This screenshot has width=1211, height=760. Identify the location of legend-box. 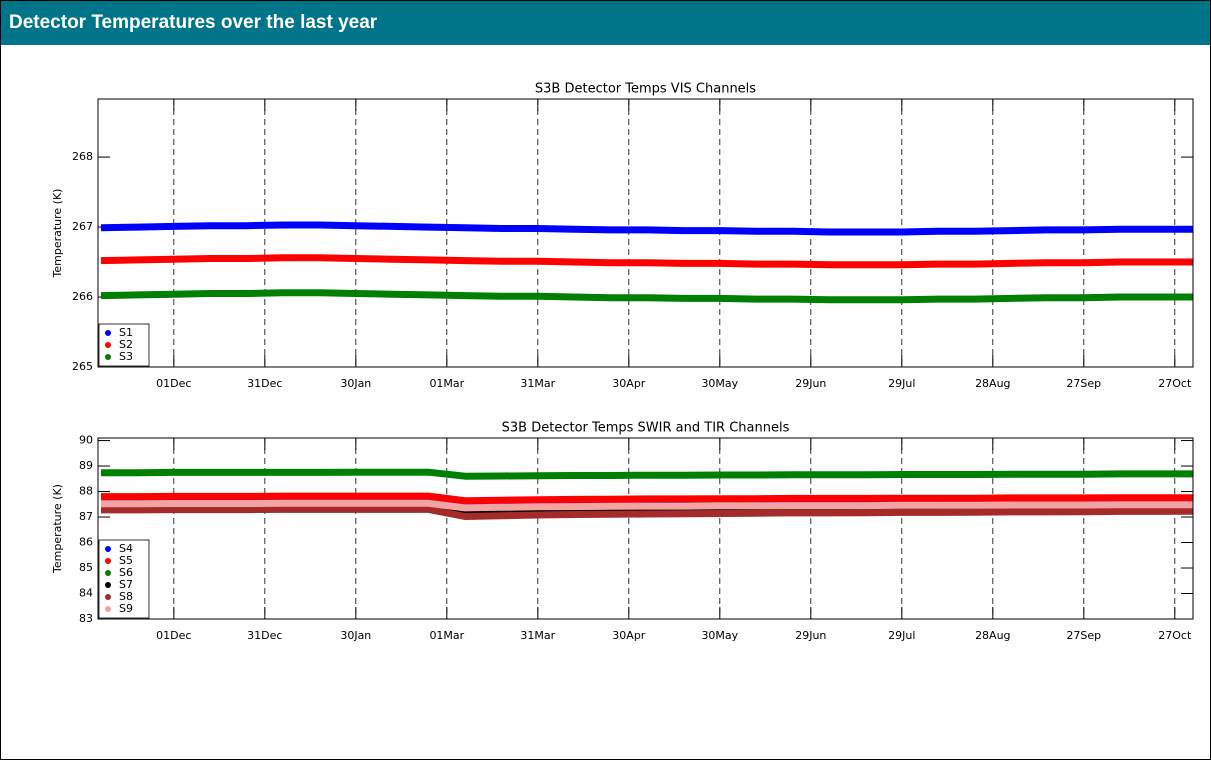
(124, 579).